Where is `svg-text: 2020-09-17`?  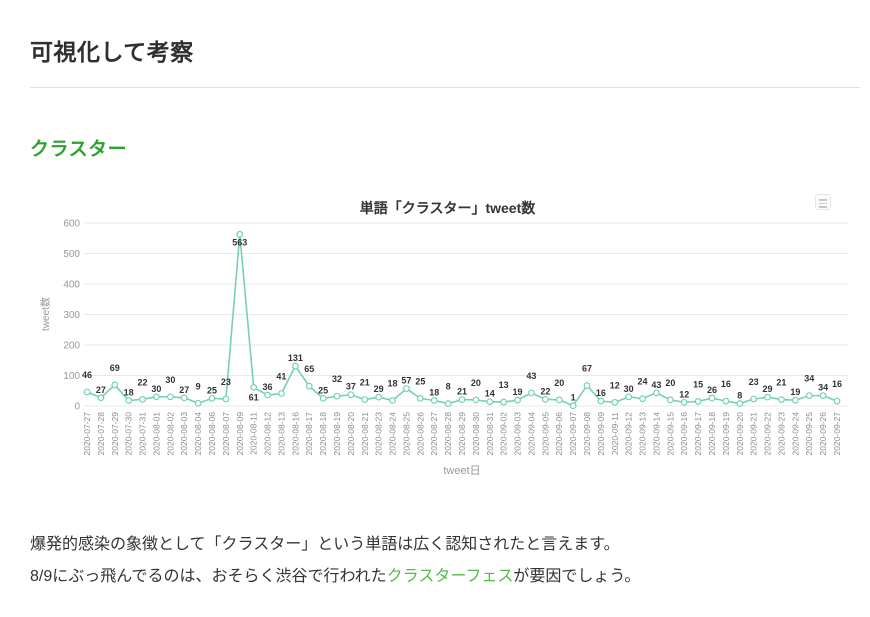 svg-text: 2020-09-17 is located at coordinates (698, 434).